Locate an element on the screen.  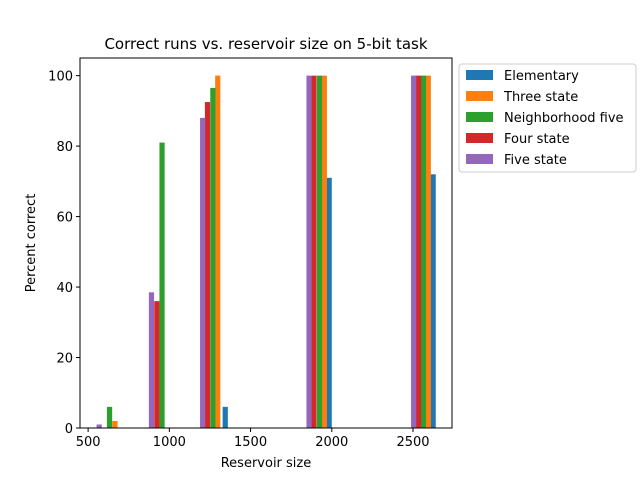
legend-label: Three state is located at coordinates (540, 97).